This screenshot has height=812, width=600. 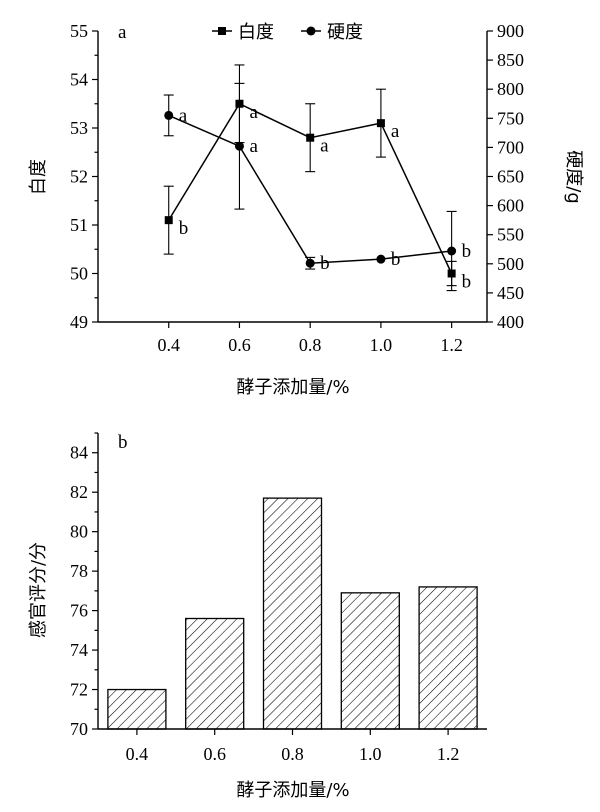 I want to click on chart-b-ylabel: 感官评分/分, so click(x=38, y=590).